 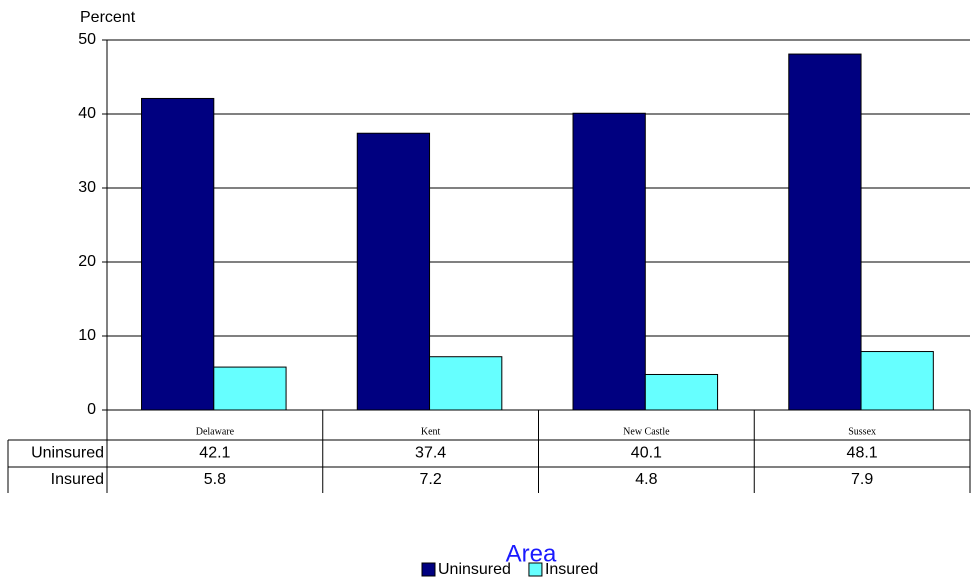 I want to click on table-row-label: Insured, so click(x=77, y=479).